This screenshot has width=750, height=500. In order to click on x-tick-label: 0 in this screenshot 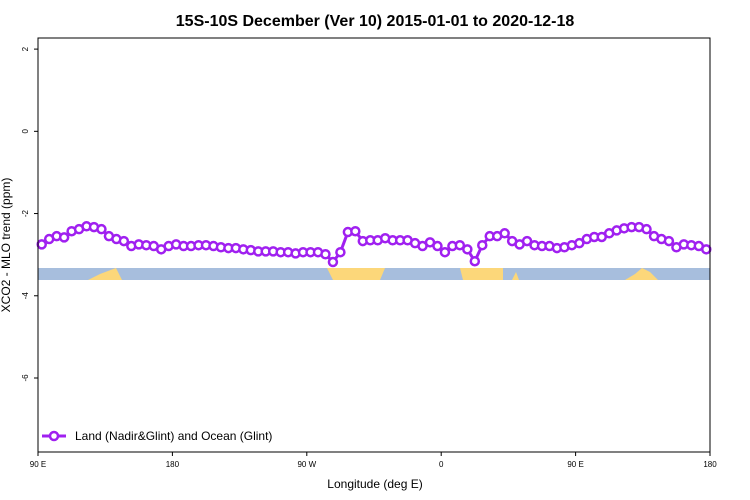, I will do `click(441, 464)`.